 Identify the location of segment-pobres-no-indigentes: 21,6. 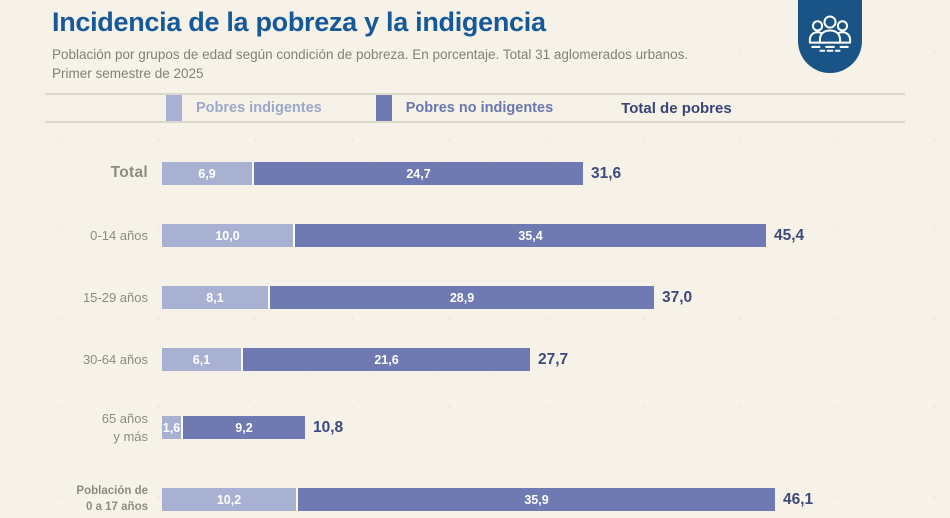
(386, 360).